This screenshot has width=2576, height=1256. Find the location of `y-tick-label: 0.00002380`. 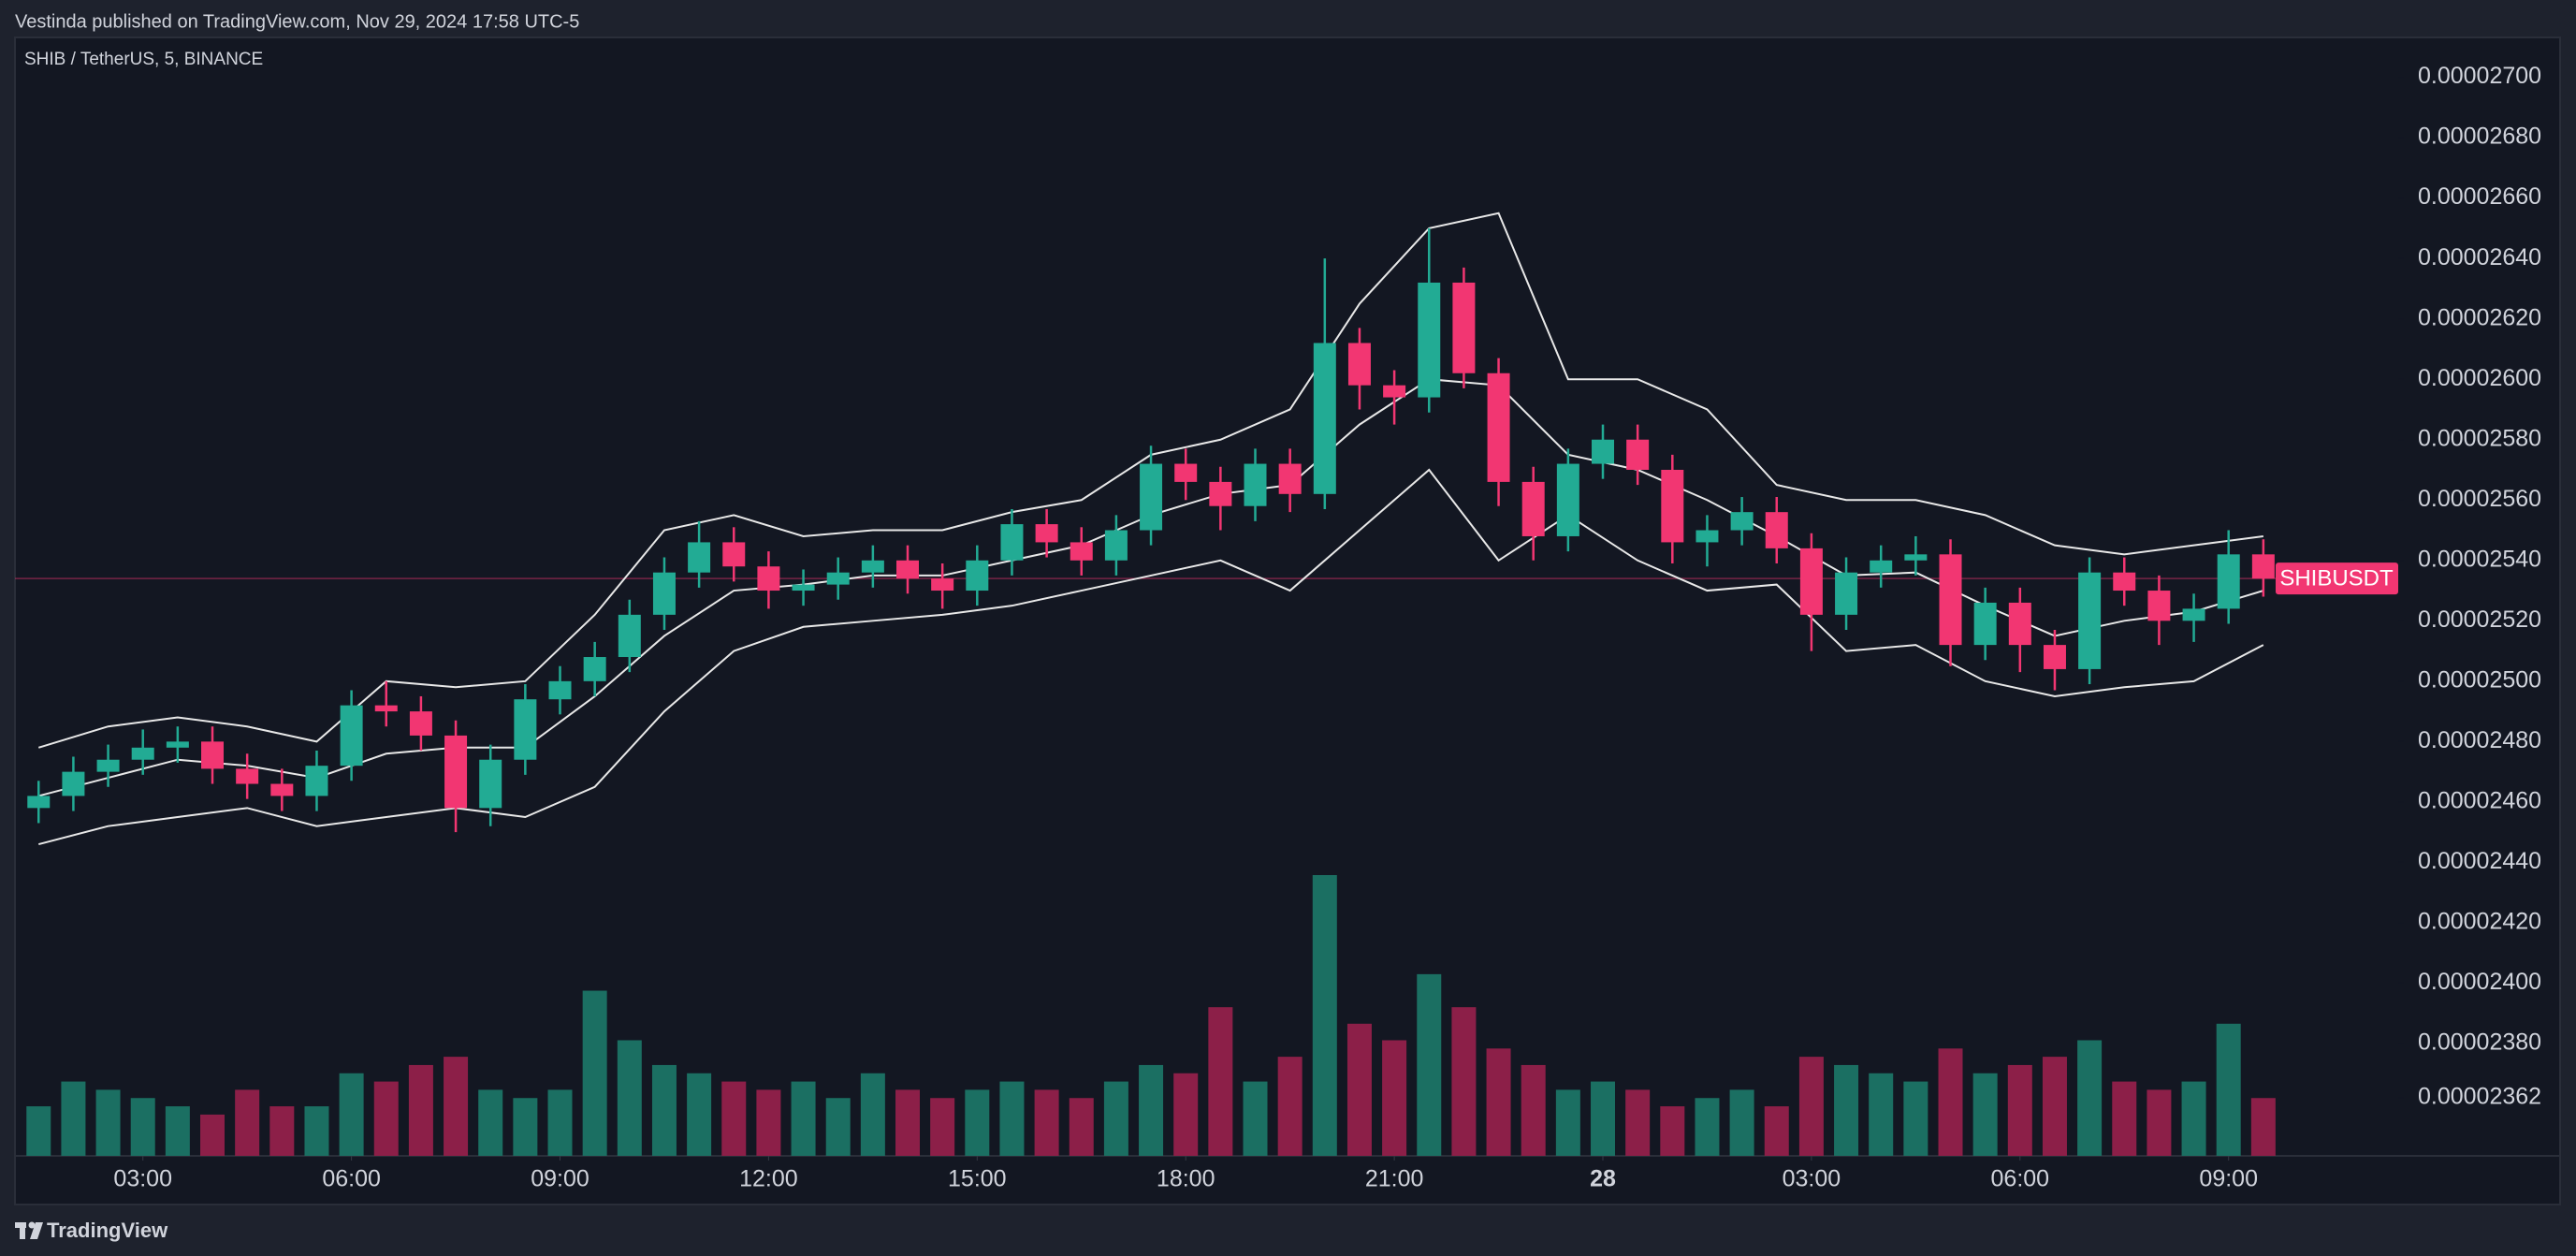

y-tick-label: 0.00002380 is located at coordinates (2479, 1043).